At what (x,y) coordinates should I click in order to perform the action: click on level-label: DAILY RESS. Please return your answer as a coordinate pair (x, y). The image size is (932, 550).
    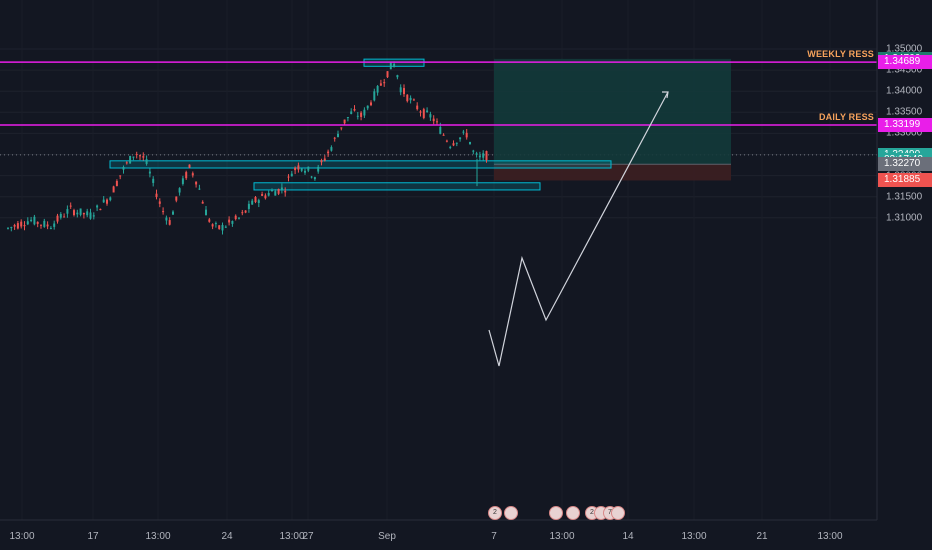
    Looking at the image, I should click on (846, 117).